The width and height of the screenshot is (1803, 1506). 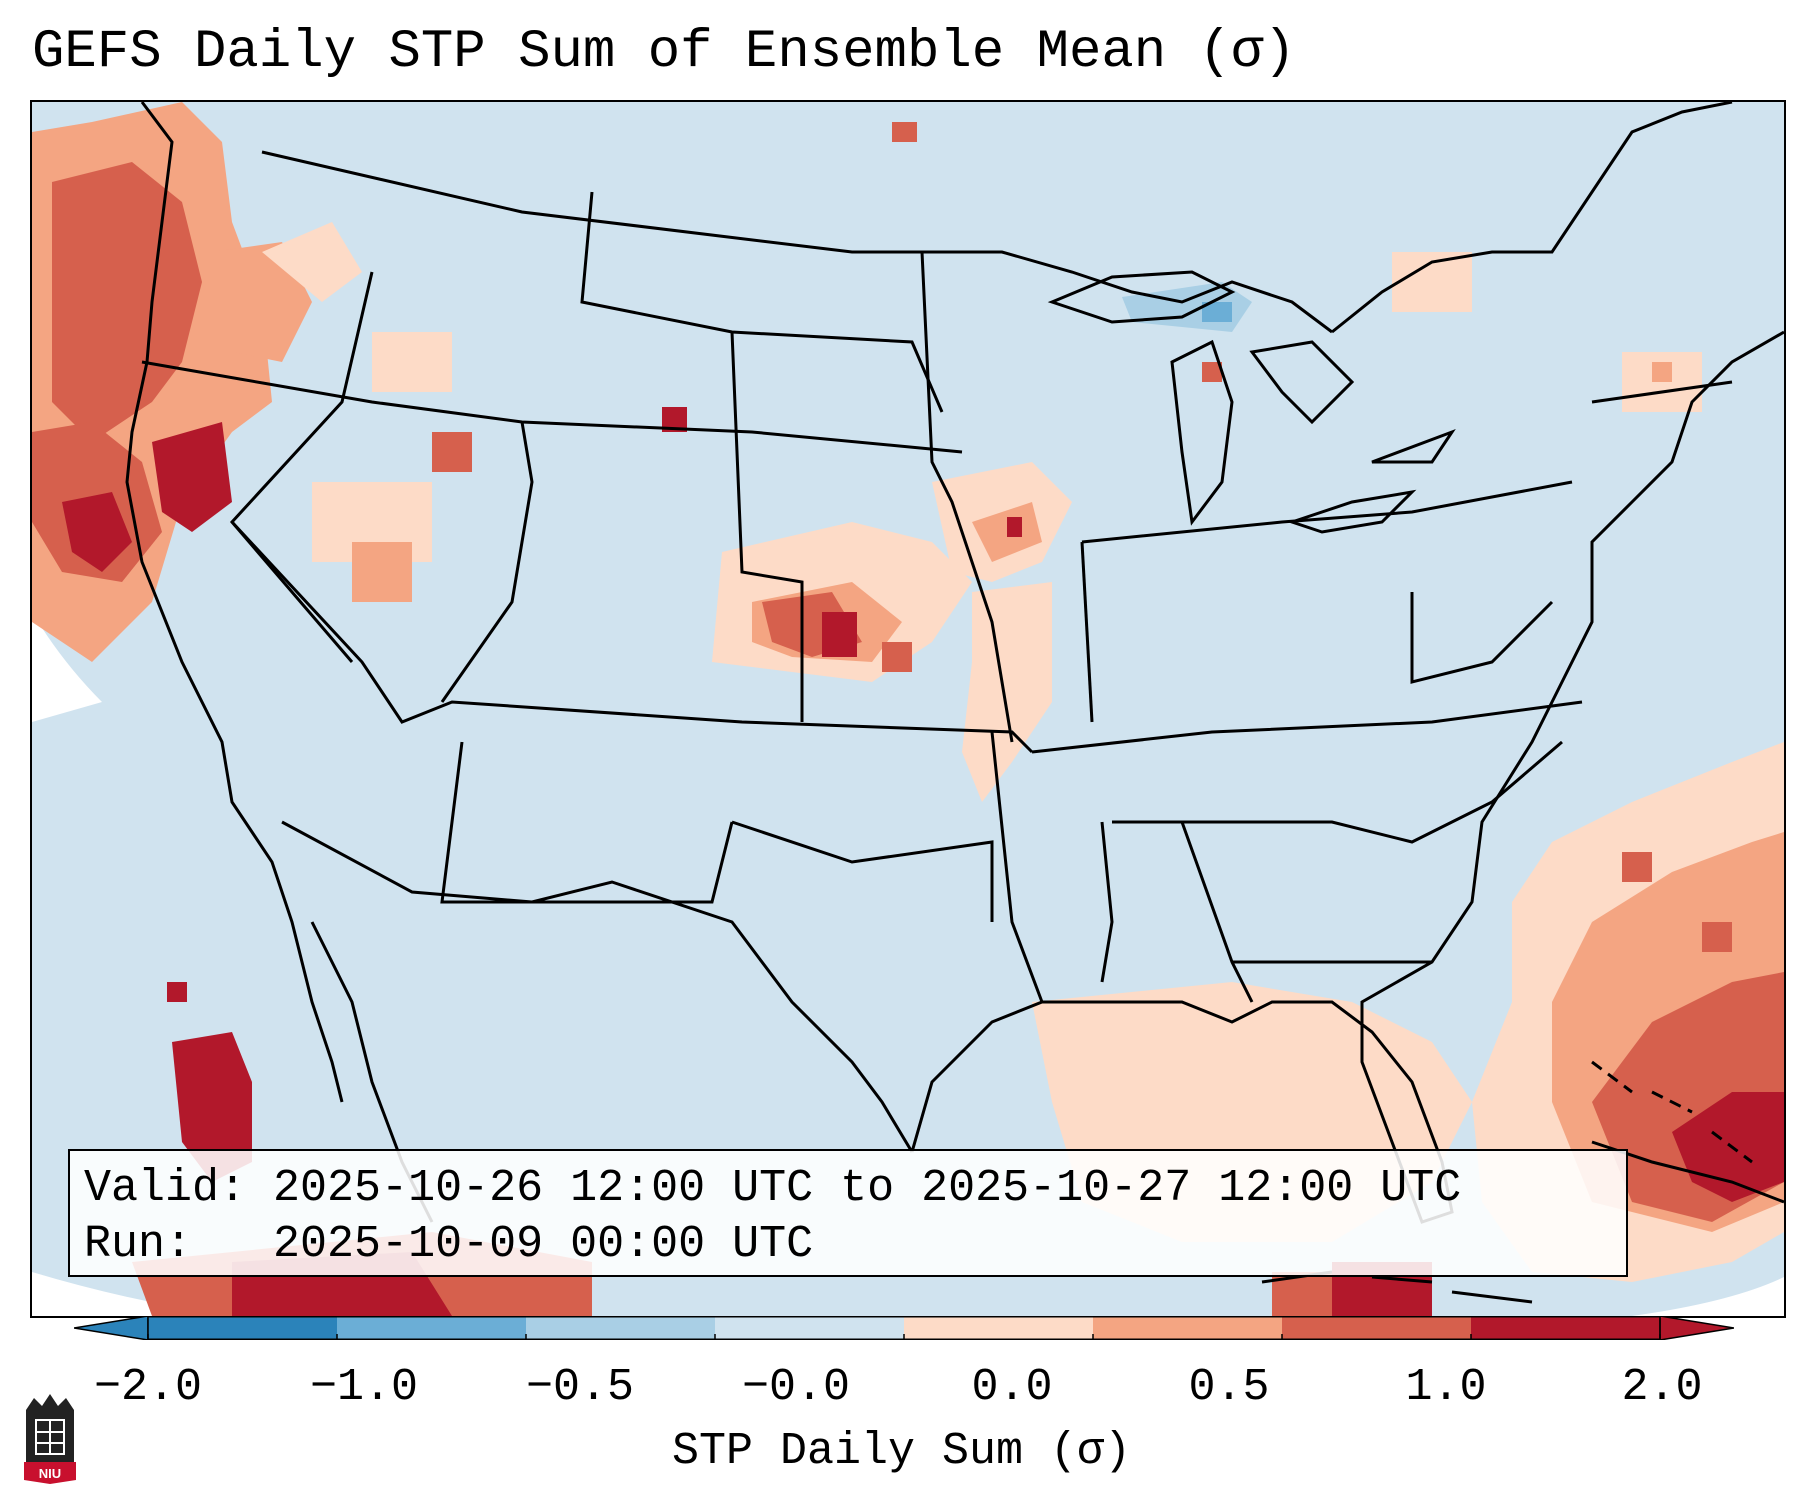 What do you see at coordinates (1696, 1328) in the screenshot?
I see `colorbar-extend-high` at bounding box center [1696, 1328].